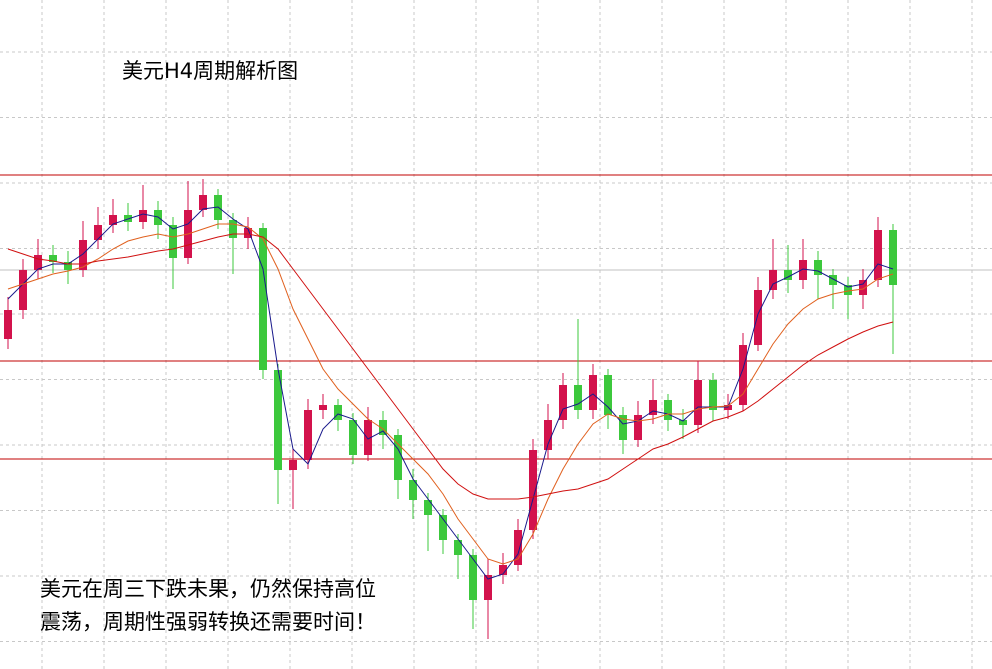 This screenshot has width=992, height=669. What do you see at coordinates (208, 589) in the screenshot?
I see `annotation: 美元在周三下跌未果，仍然保持高位` at bounding box center [208, 589].